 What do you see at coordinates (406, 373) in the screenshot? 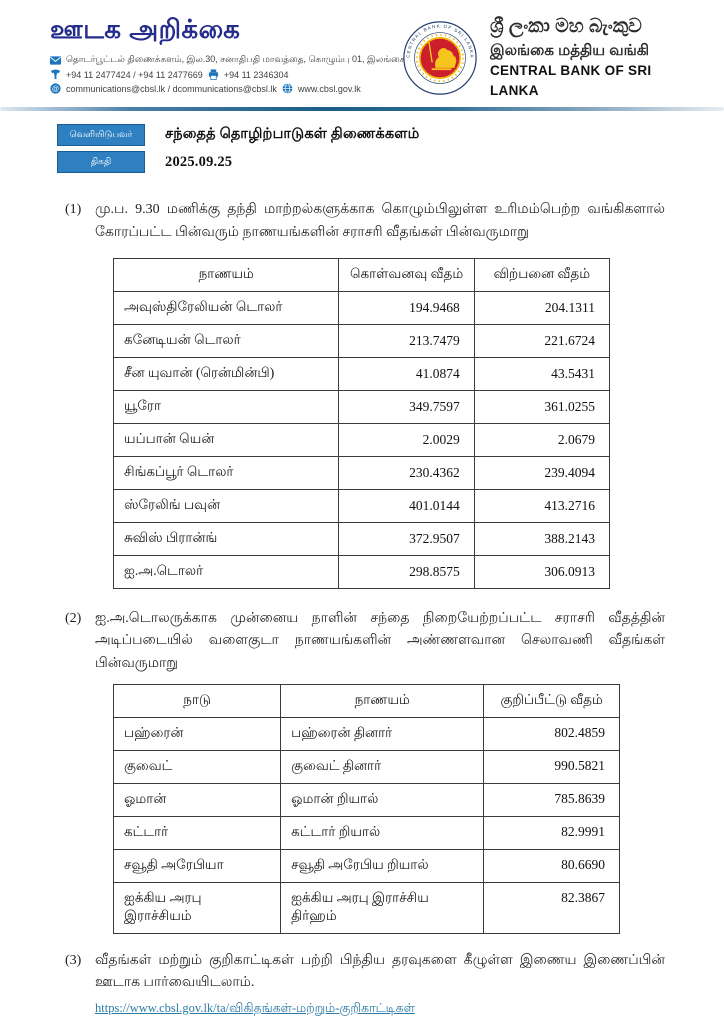
I see `value-cell: 41.0874` at bounding box center [406, 373].